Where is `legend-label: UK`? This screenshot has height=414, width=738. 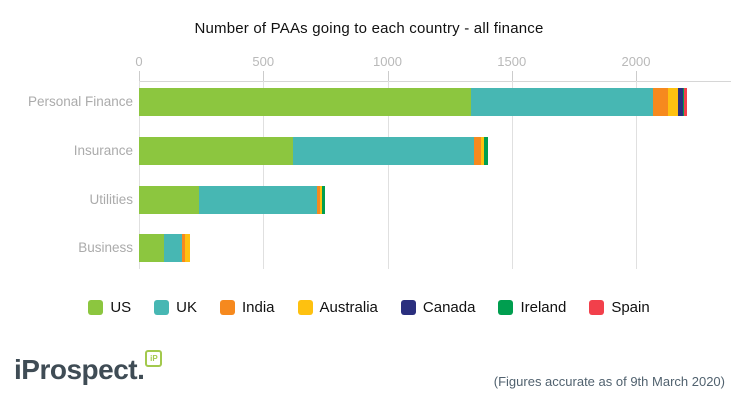 legend-label: UK is located at coordinates (186, 307).